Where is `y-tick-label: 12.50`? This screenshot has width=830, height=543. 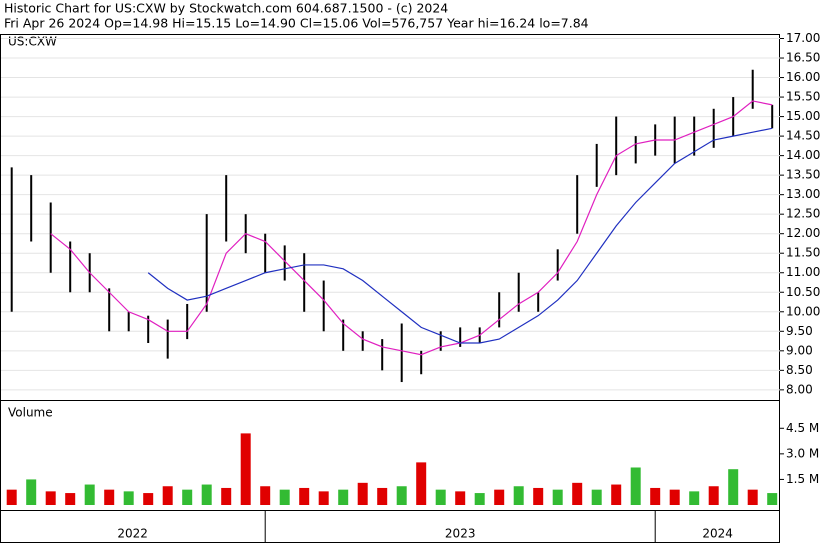 y-tick-label: 12.50 is located at coordinates (803, 214).